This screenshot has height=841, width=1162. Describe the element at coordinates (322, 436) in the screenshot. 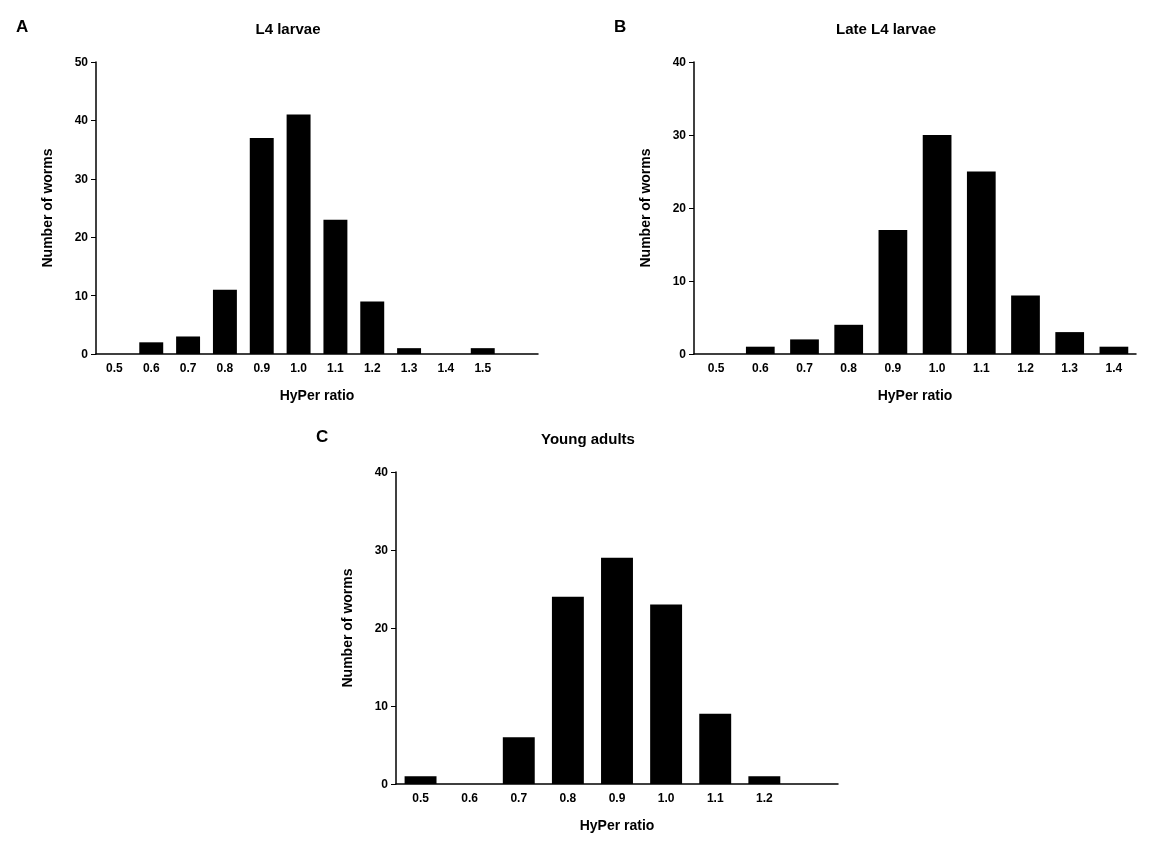

I see `text: C` at that location.